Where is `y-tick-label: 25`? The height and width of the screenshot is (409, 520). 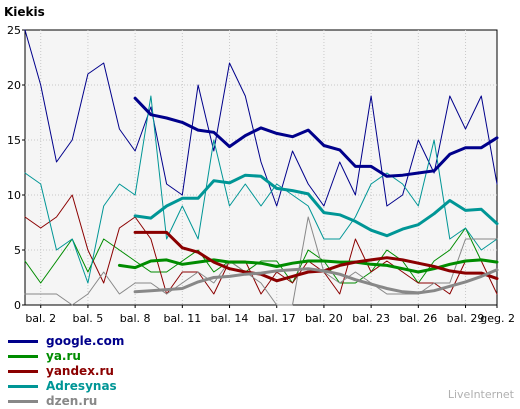 y-tick-label: 25 is located at coordinates (14, 30).